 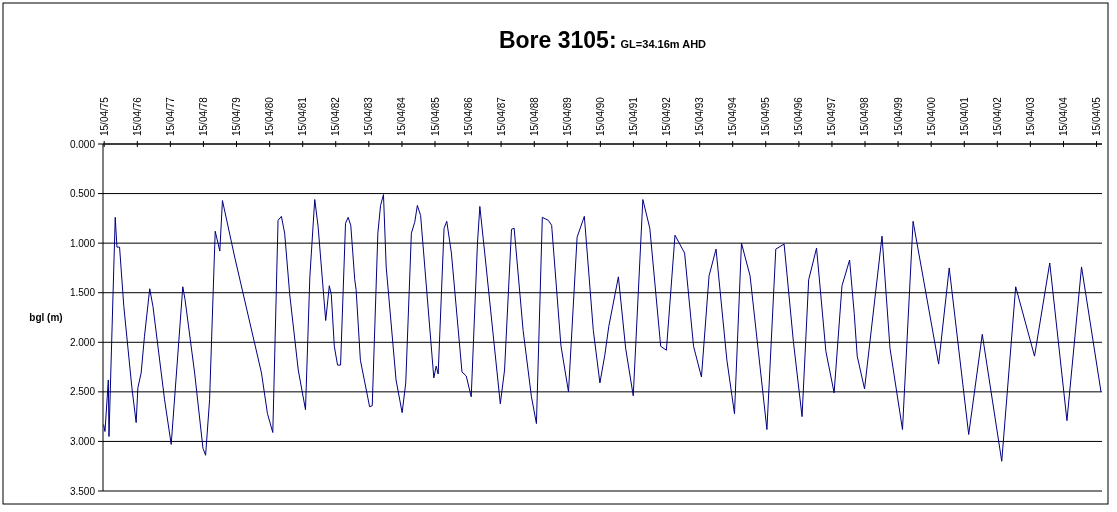 What do you see at coordinates (997, 116) in the screenshot?
I see `x-tick-label: 15/04/02` at bounding box center [997, 116].